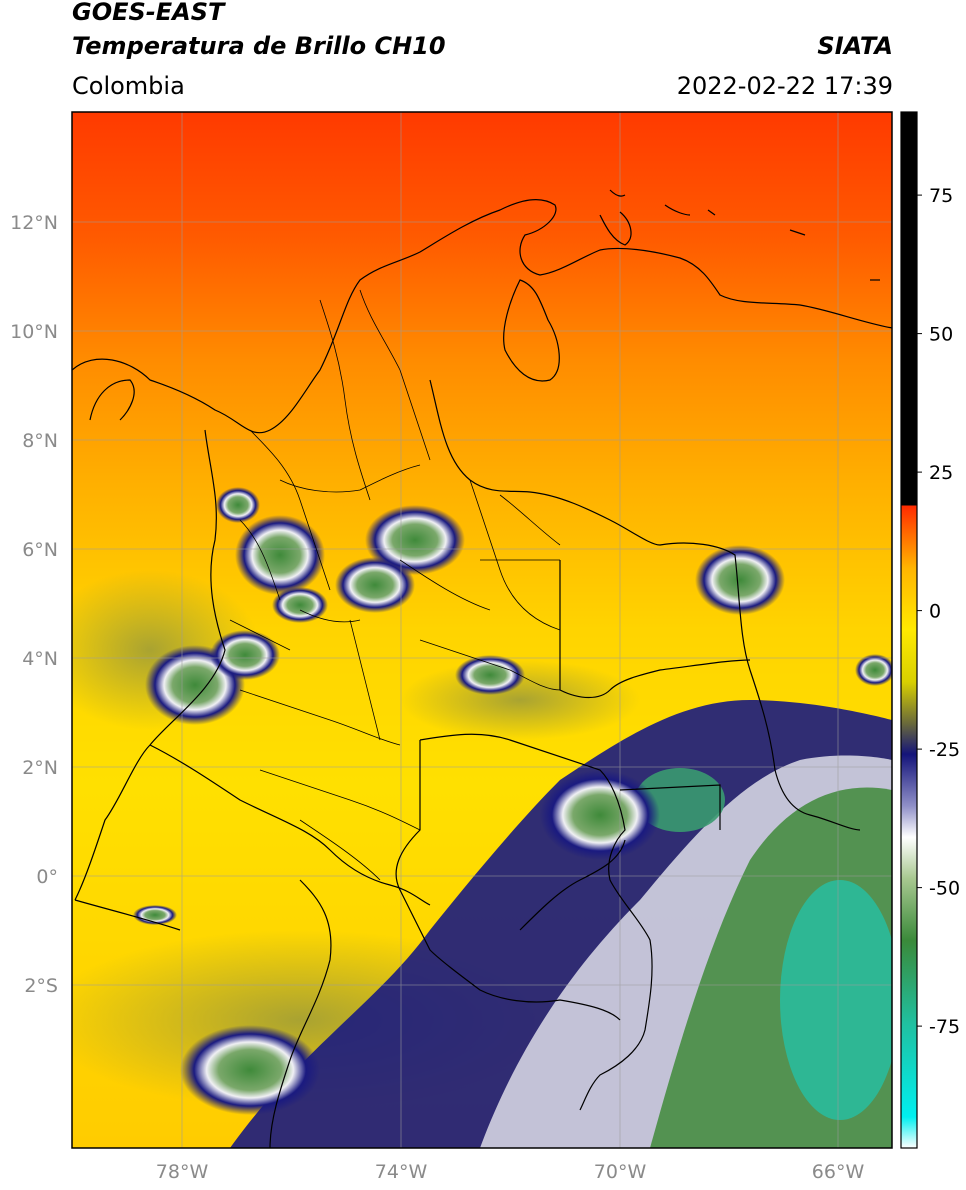  I want to click on region-label: Colombia, so click(128, 86).